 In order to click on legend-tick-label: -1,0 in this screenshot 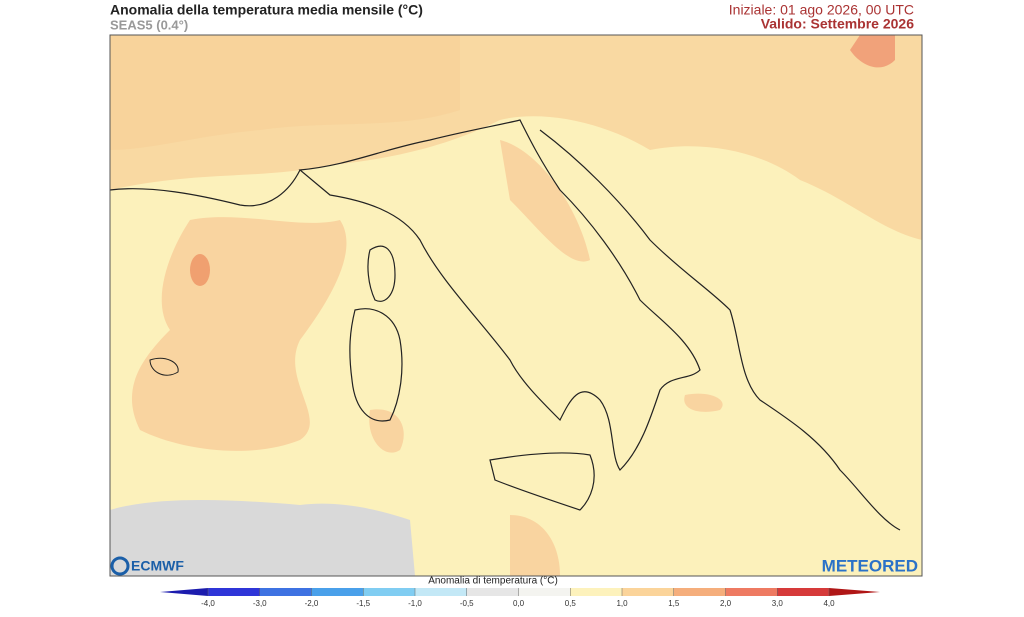, I will do `click(415, 603)`.